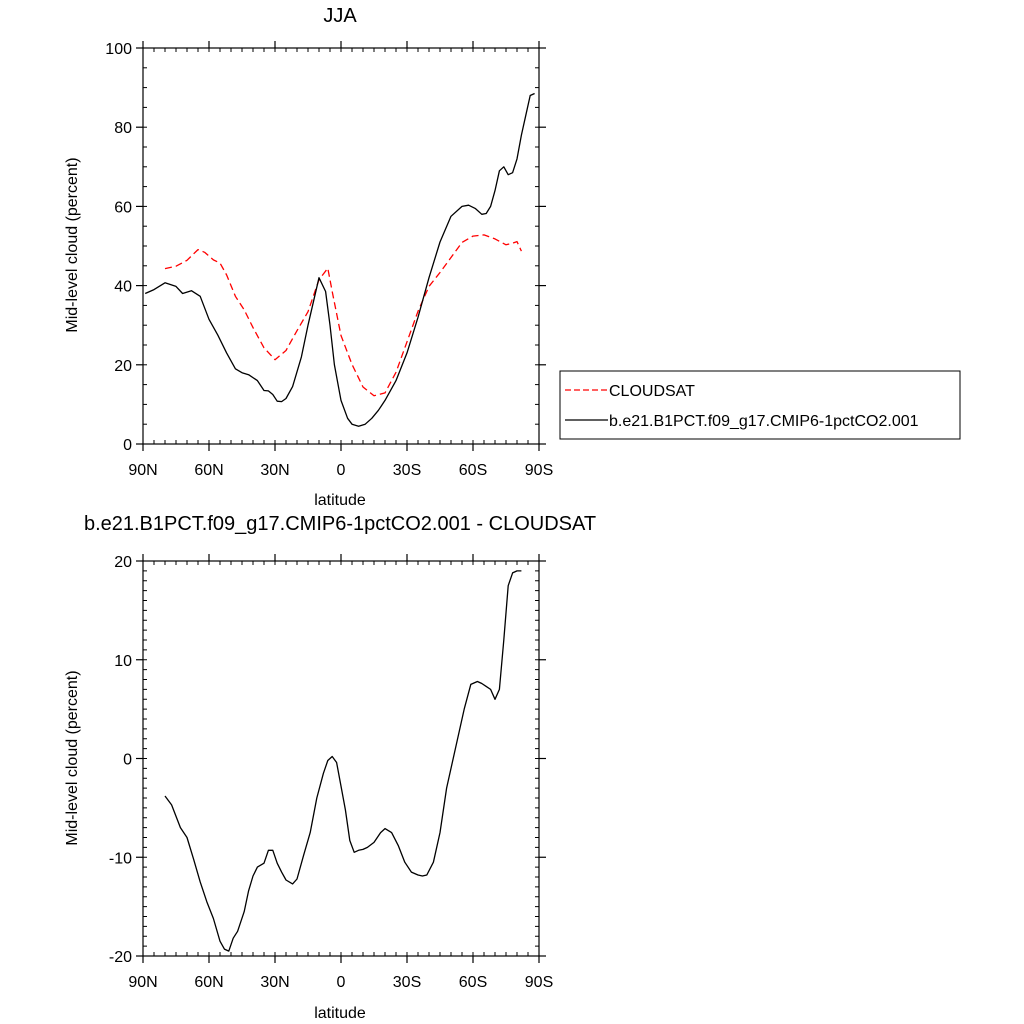  What do you see at coordinates (340, 500) in the screenshot?
I see `top-chart-x-axis-label: latitude` at bounding box center [340, 500].